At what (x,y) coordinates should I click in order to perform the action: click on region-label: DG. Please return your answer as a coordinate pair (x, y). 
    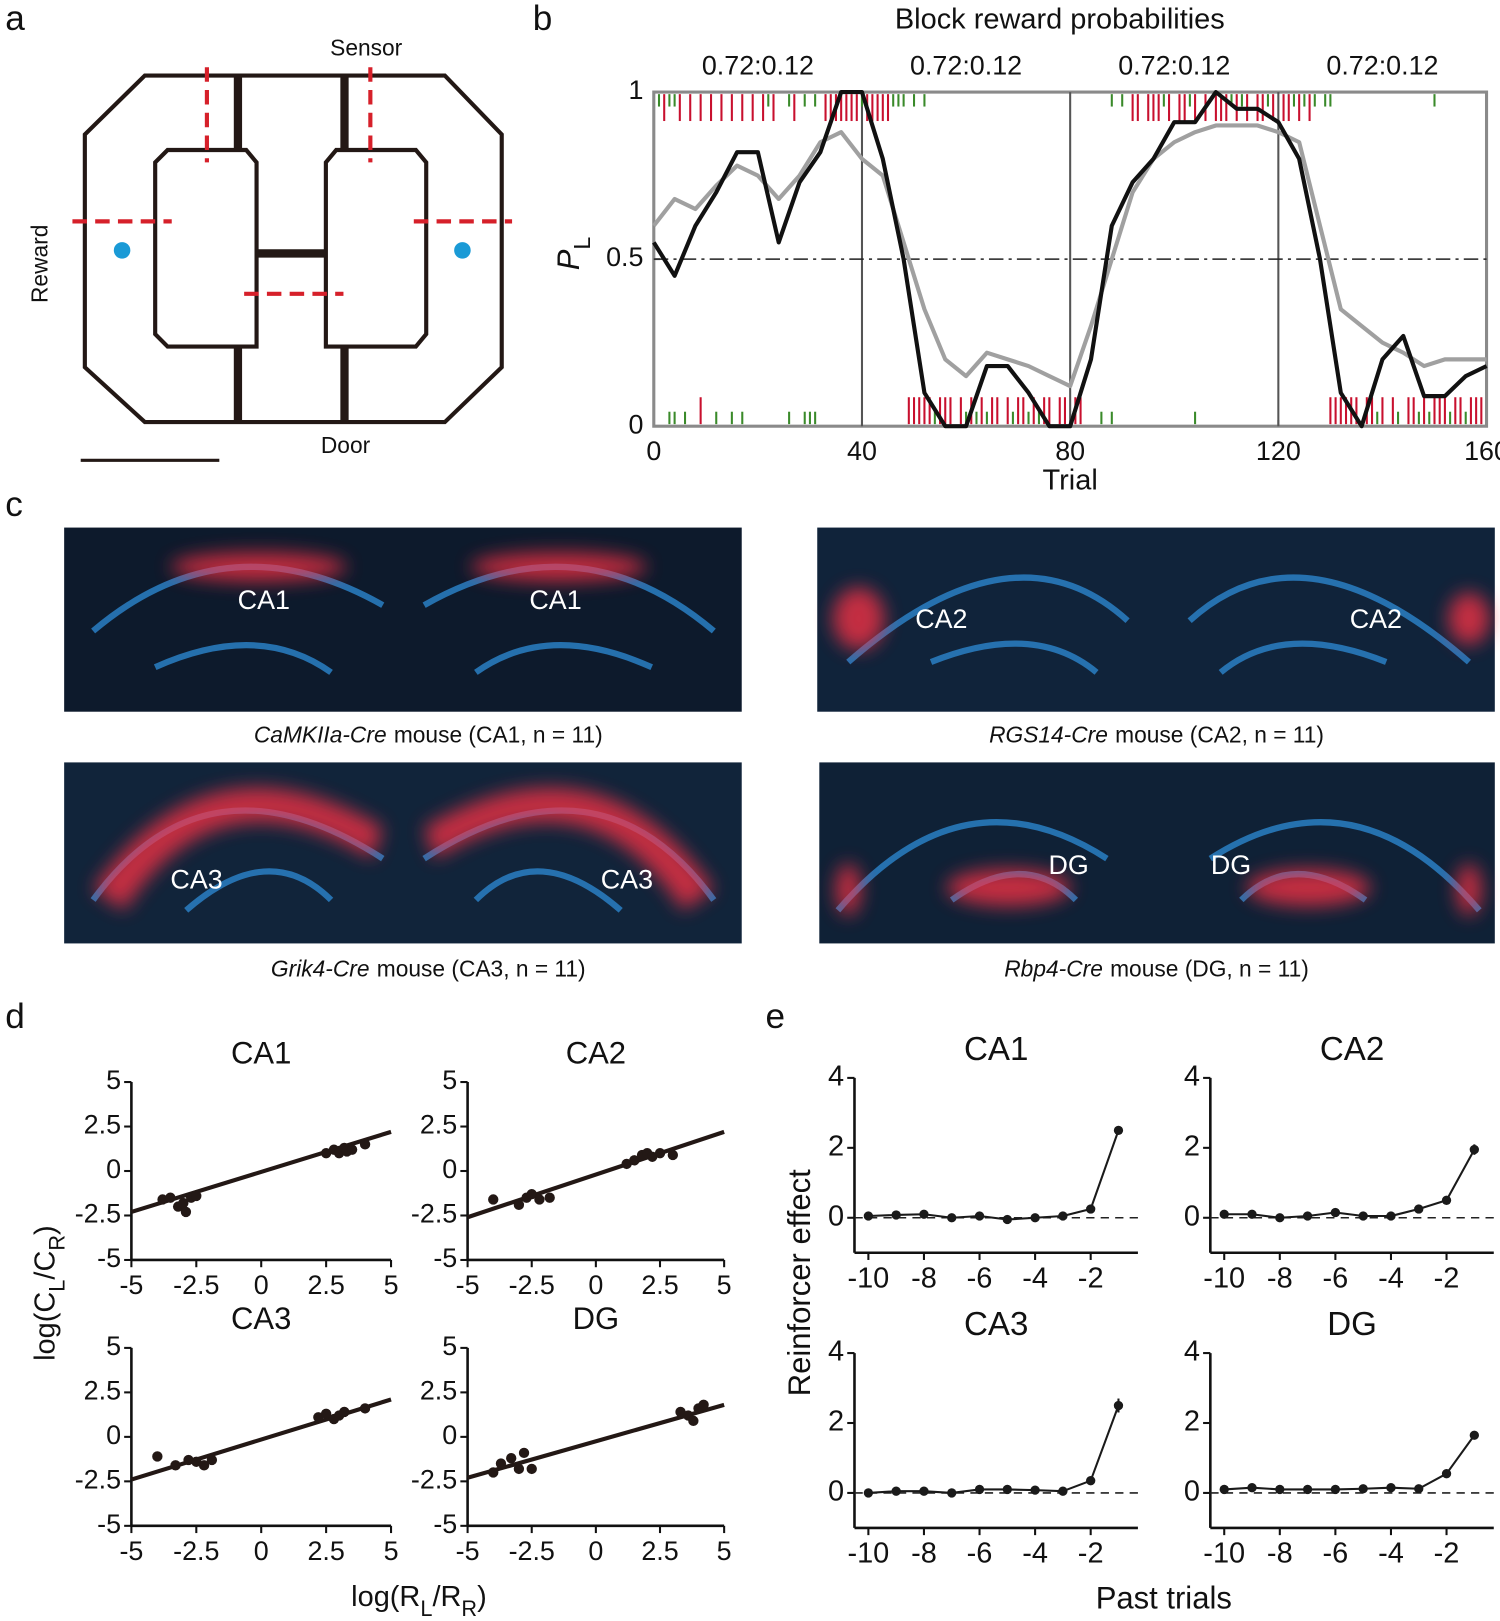
    Looking at the image, I should click on (1068, 865).